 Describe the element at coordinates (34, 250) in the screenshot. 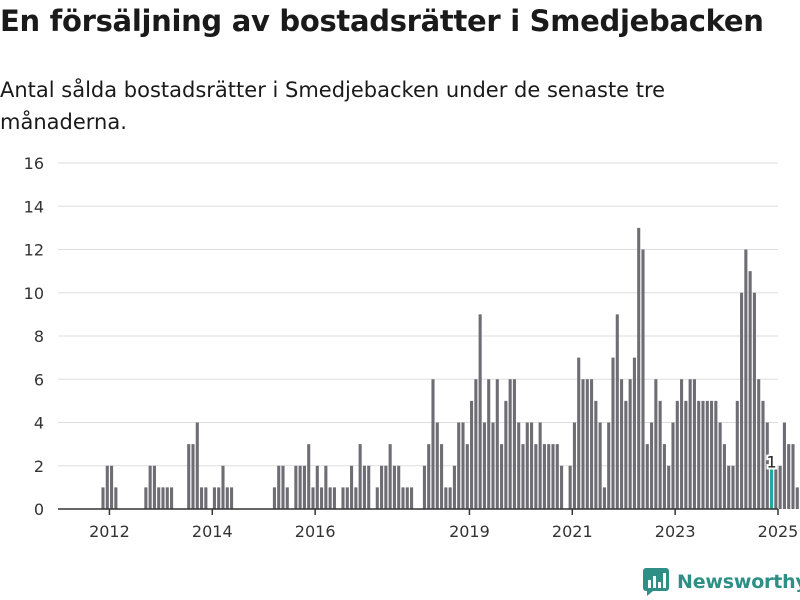

I see `y-tick-label: 12` at that location.